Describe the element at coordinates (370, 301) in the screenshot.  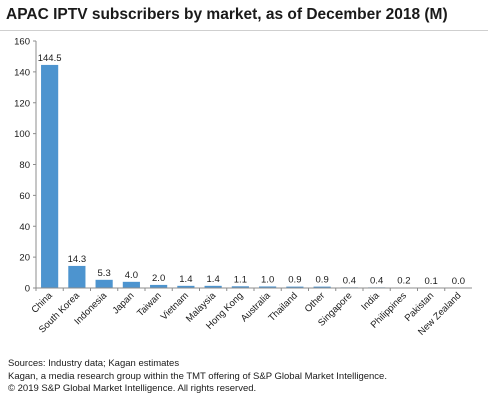
I see `x-tick-label: India` at that location.